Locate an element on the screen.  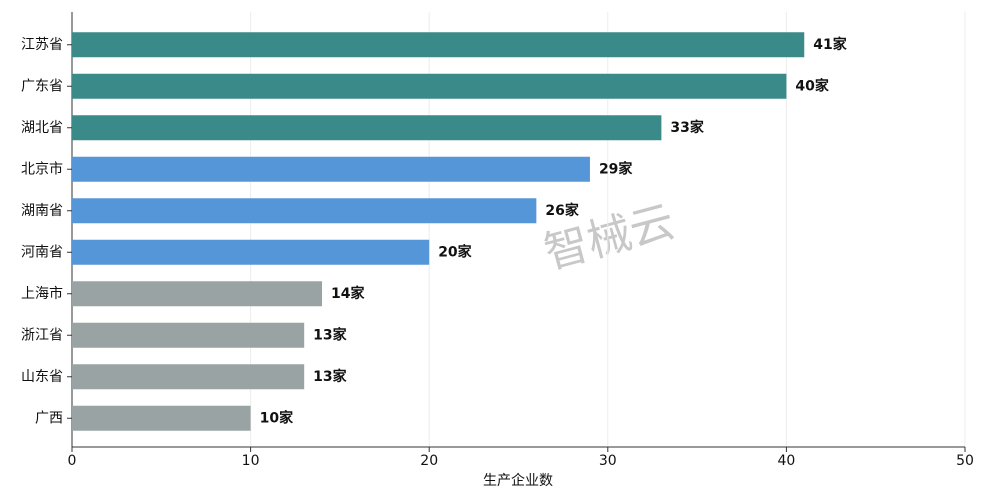
value-label: 14家 is located at coordinates (348, 293).